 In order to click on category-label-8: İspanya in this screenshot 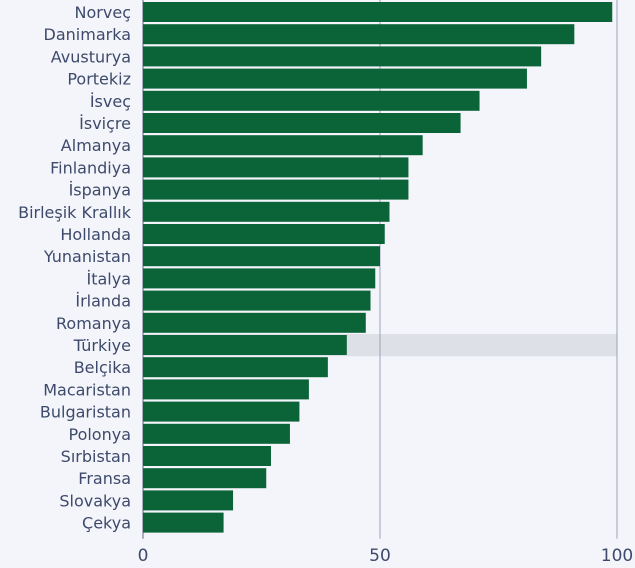, I will do `click(100, 190)`.